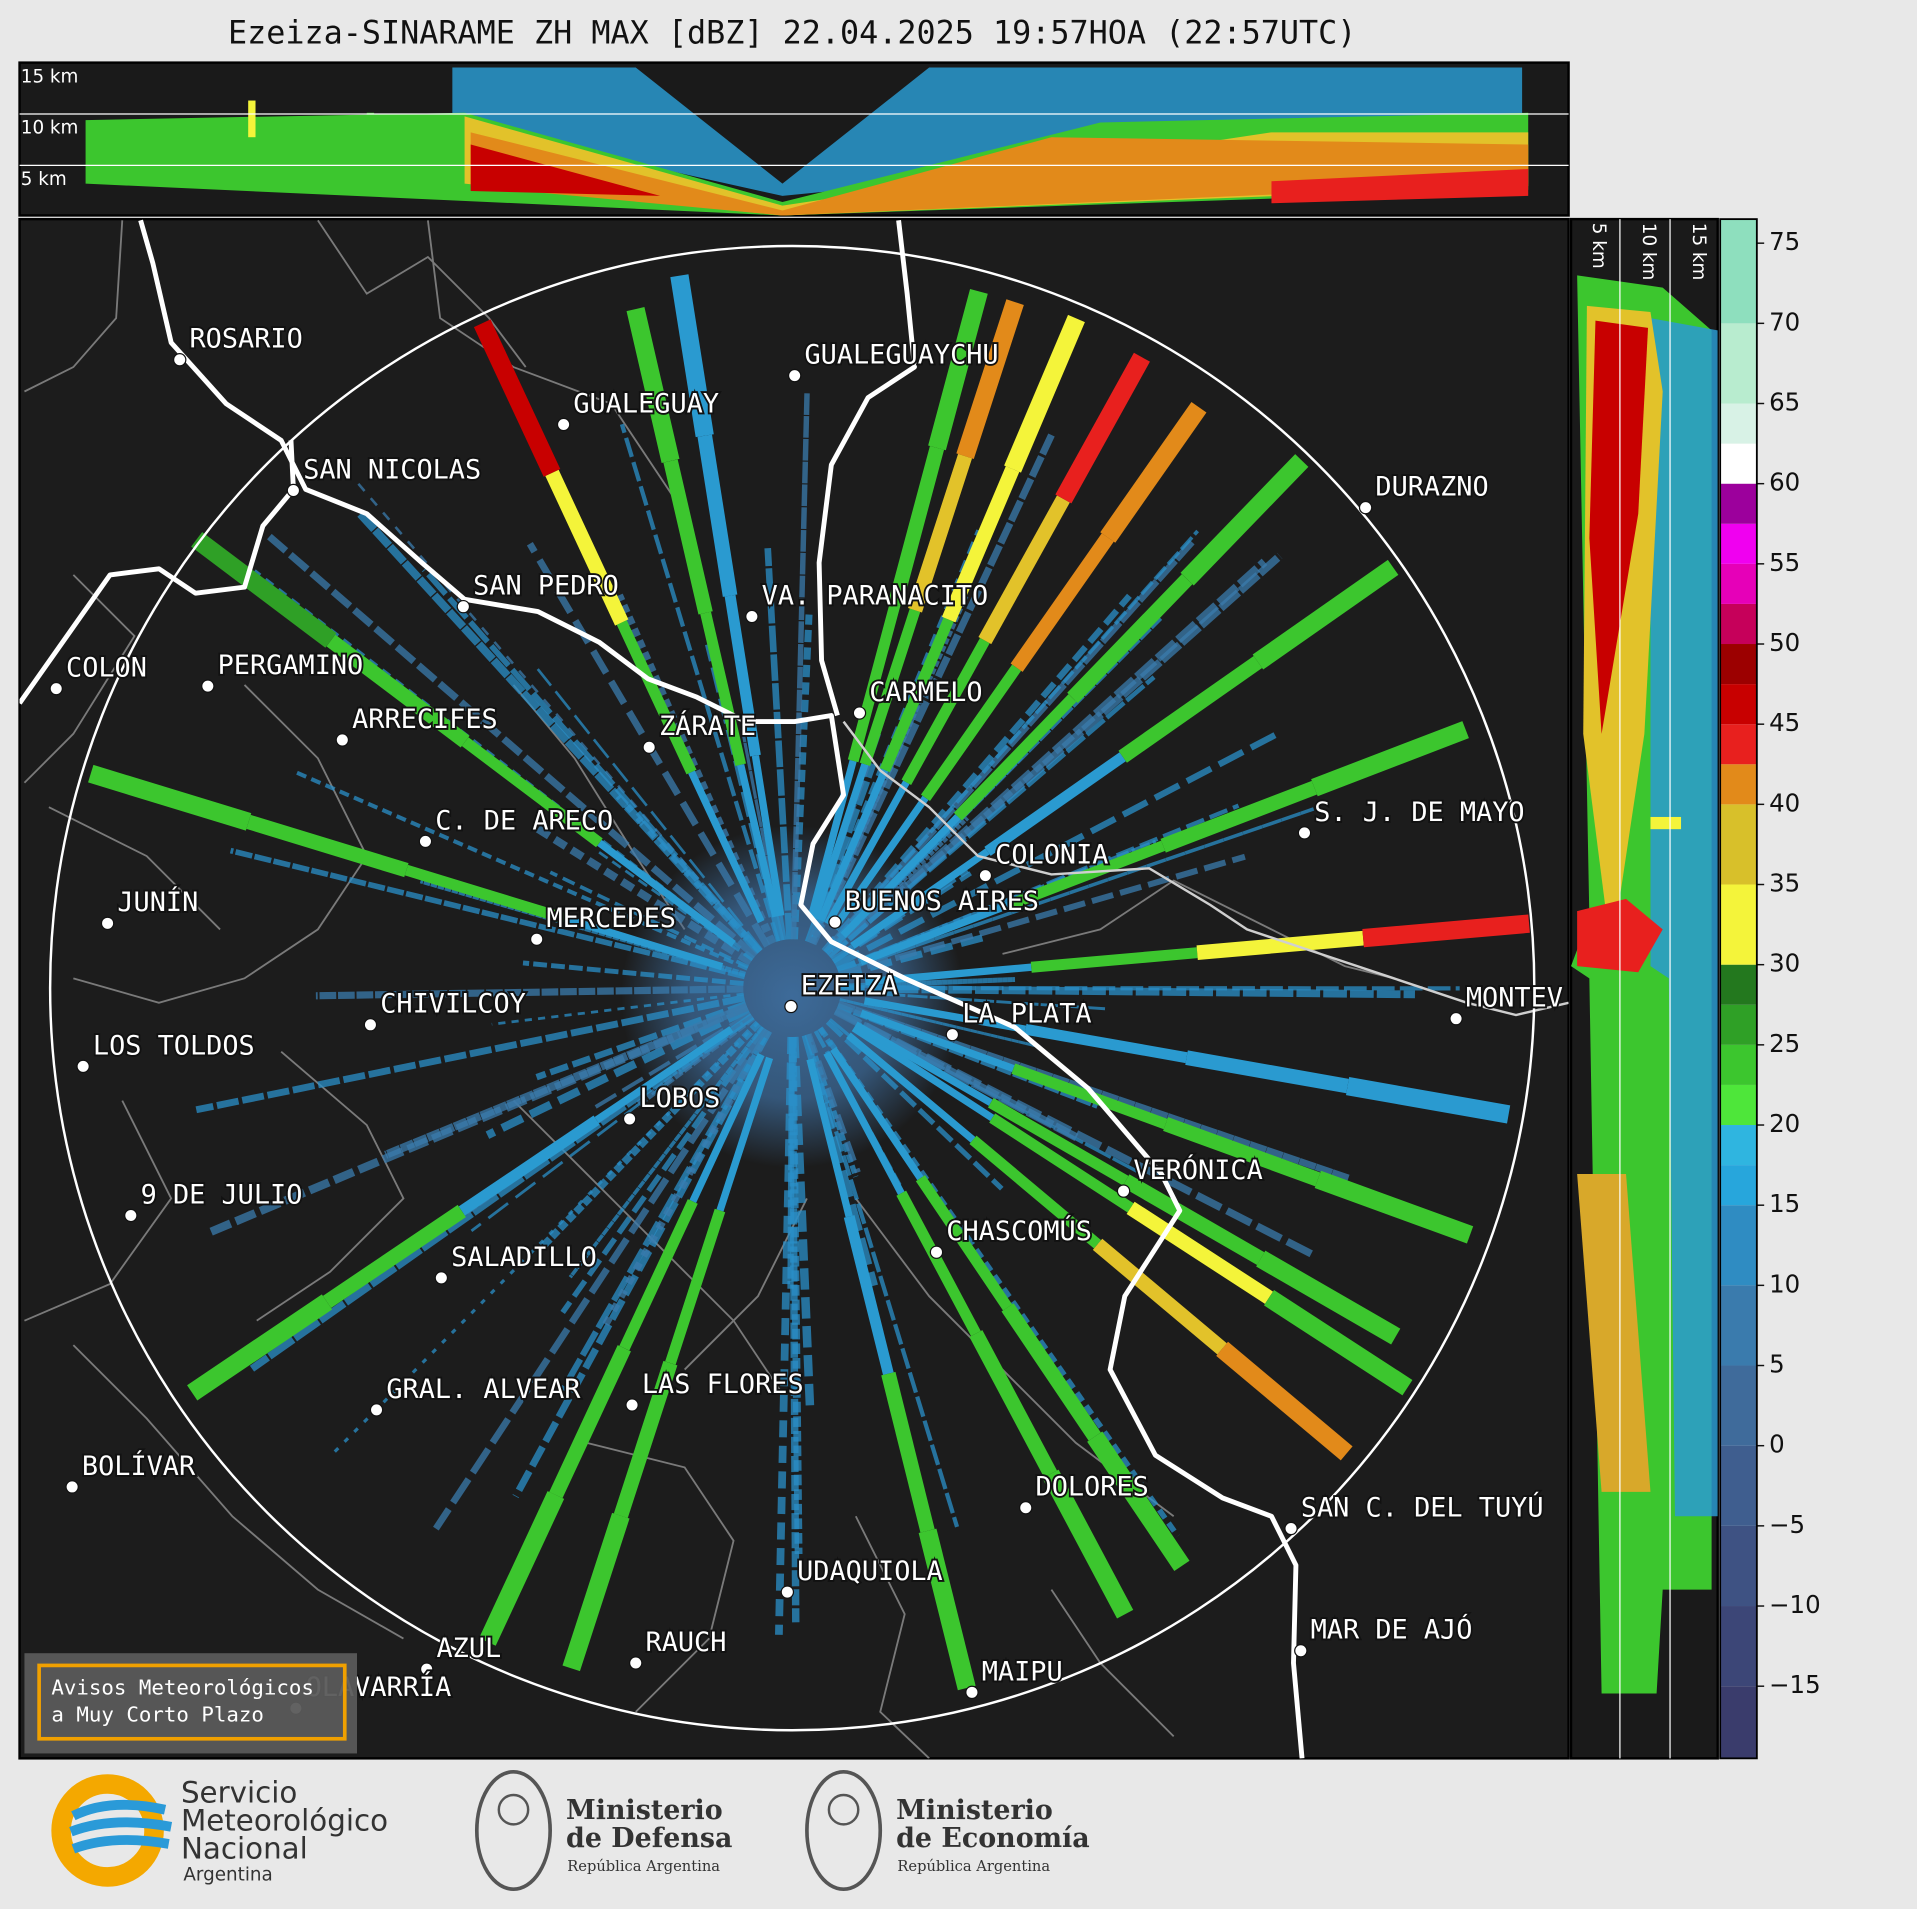 This screenshot has height=1909, width=1917. I want to click on notice: Avisos Meteorológicos a Muy Corto Plazo, so click(190, 1703).